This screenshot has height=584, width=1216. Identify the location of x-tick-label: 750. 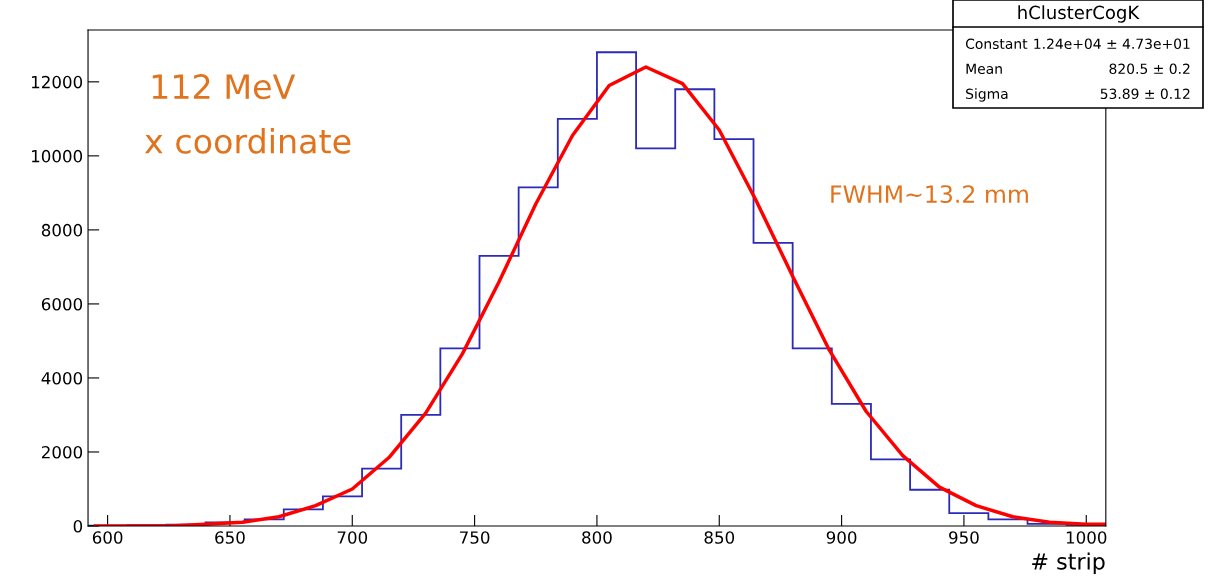
(475, 537).